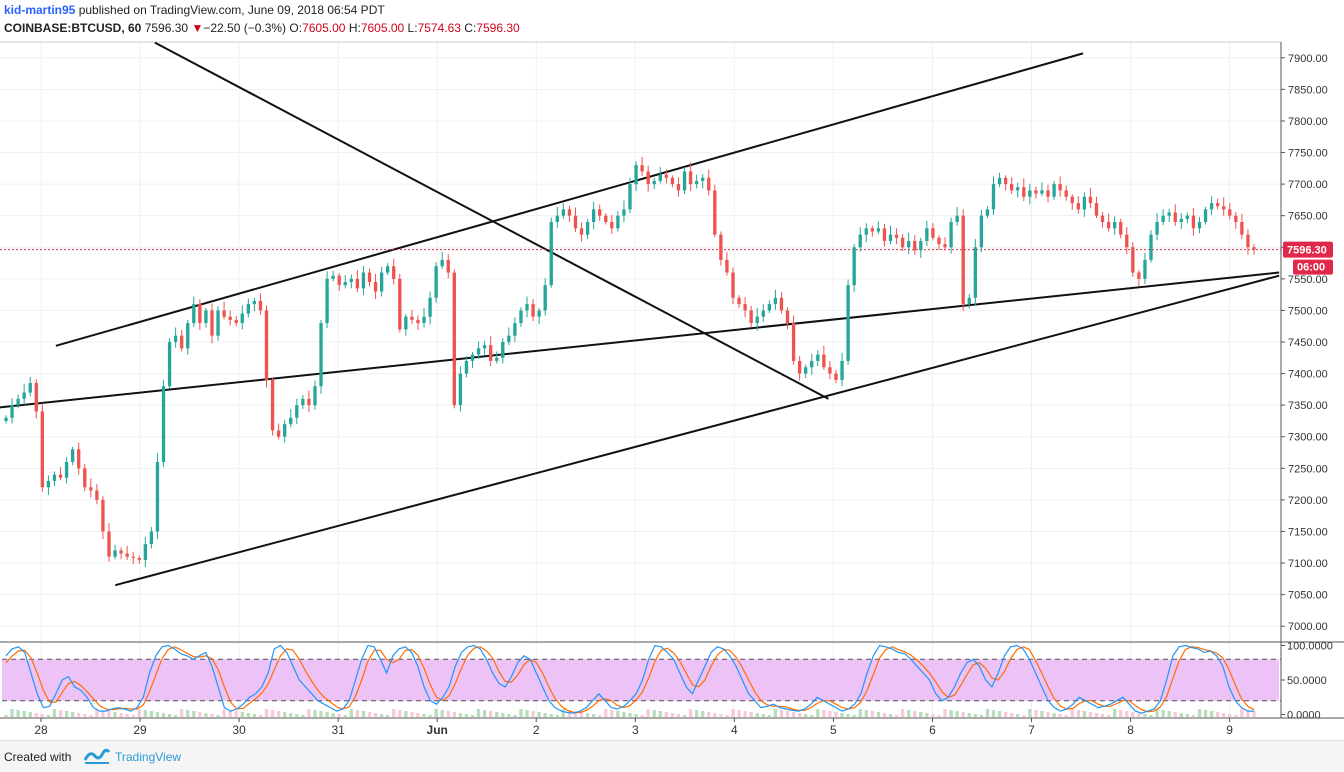  Describe the element at coordinates (1304, 716) in the screenshot. I see `stoch-axis-label: 0.0000` at that location.